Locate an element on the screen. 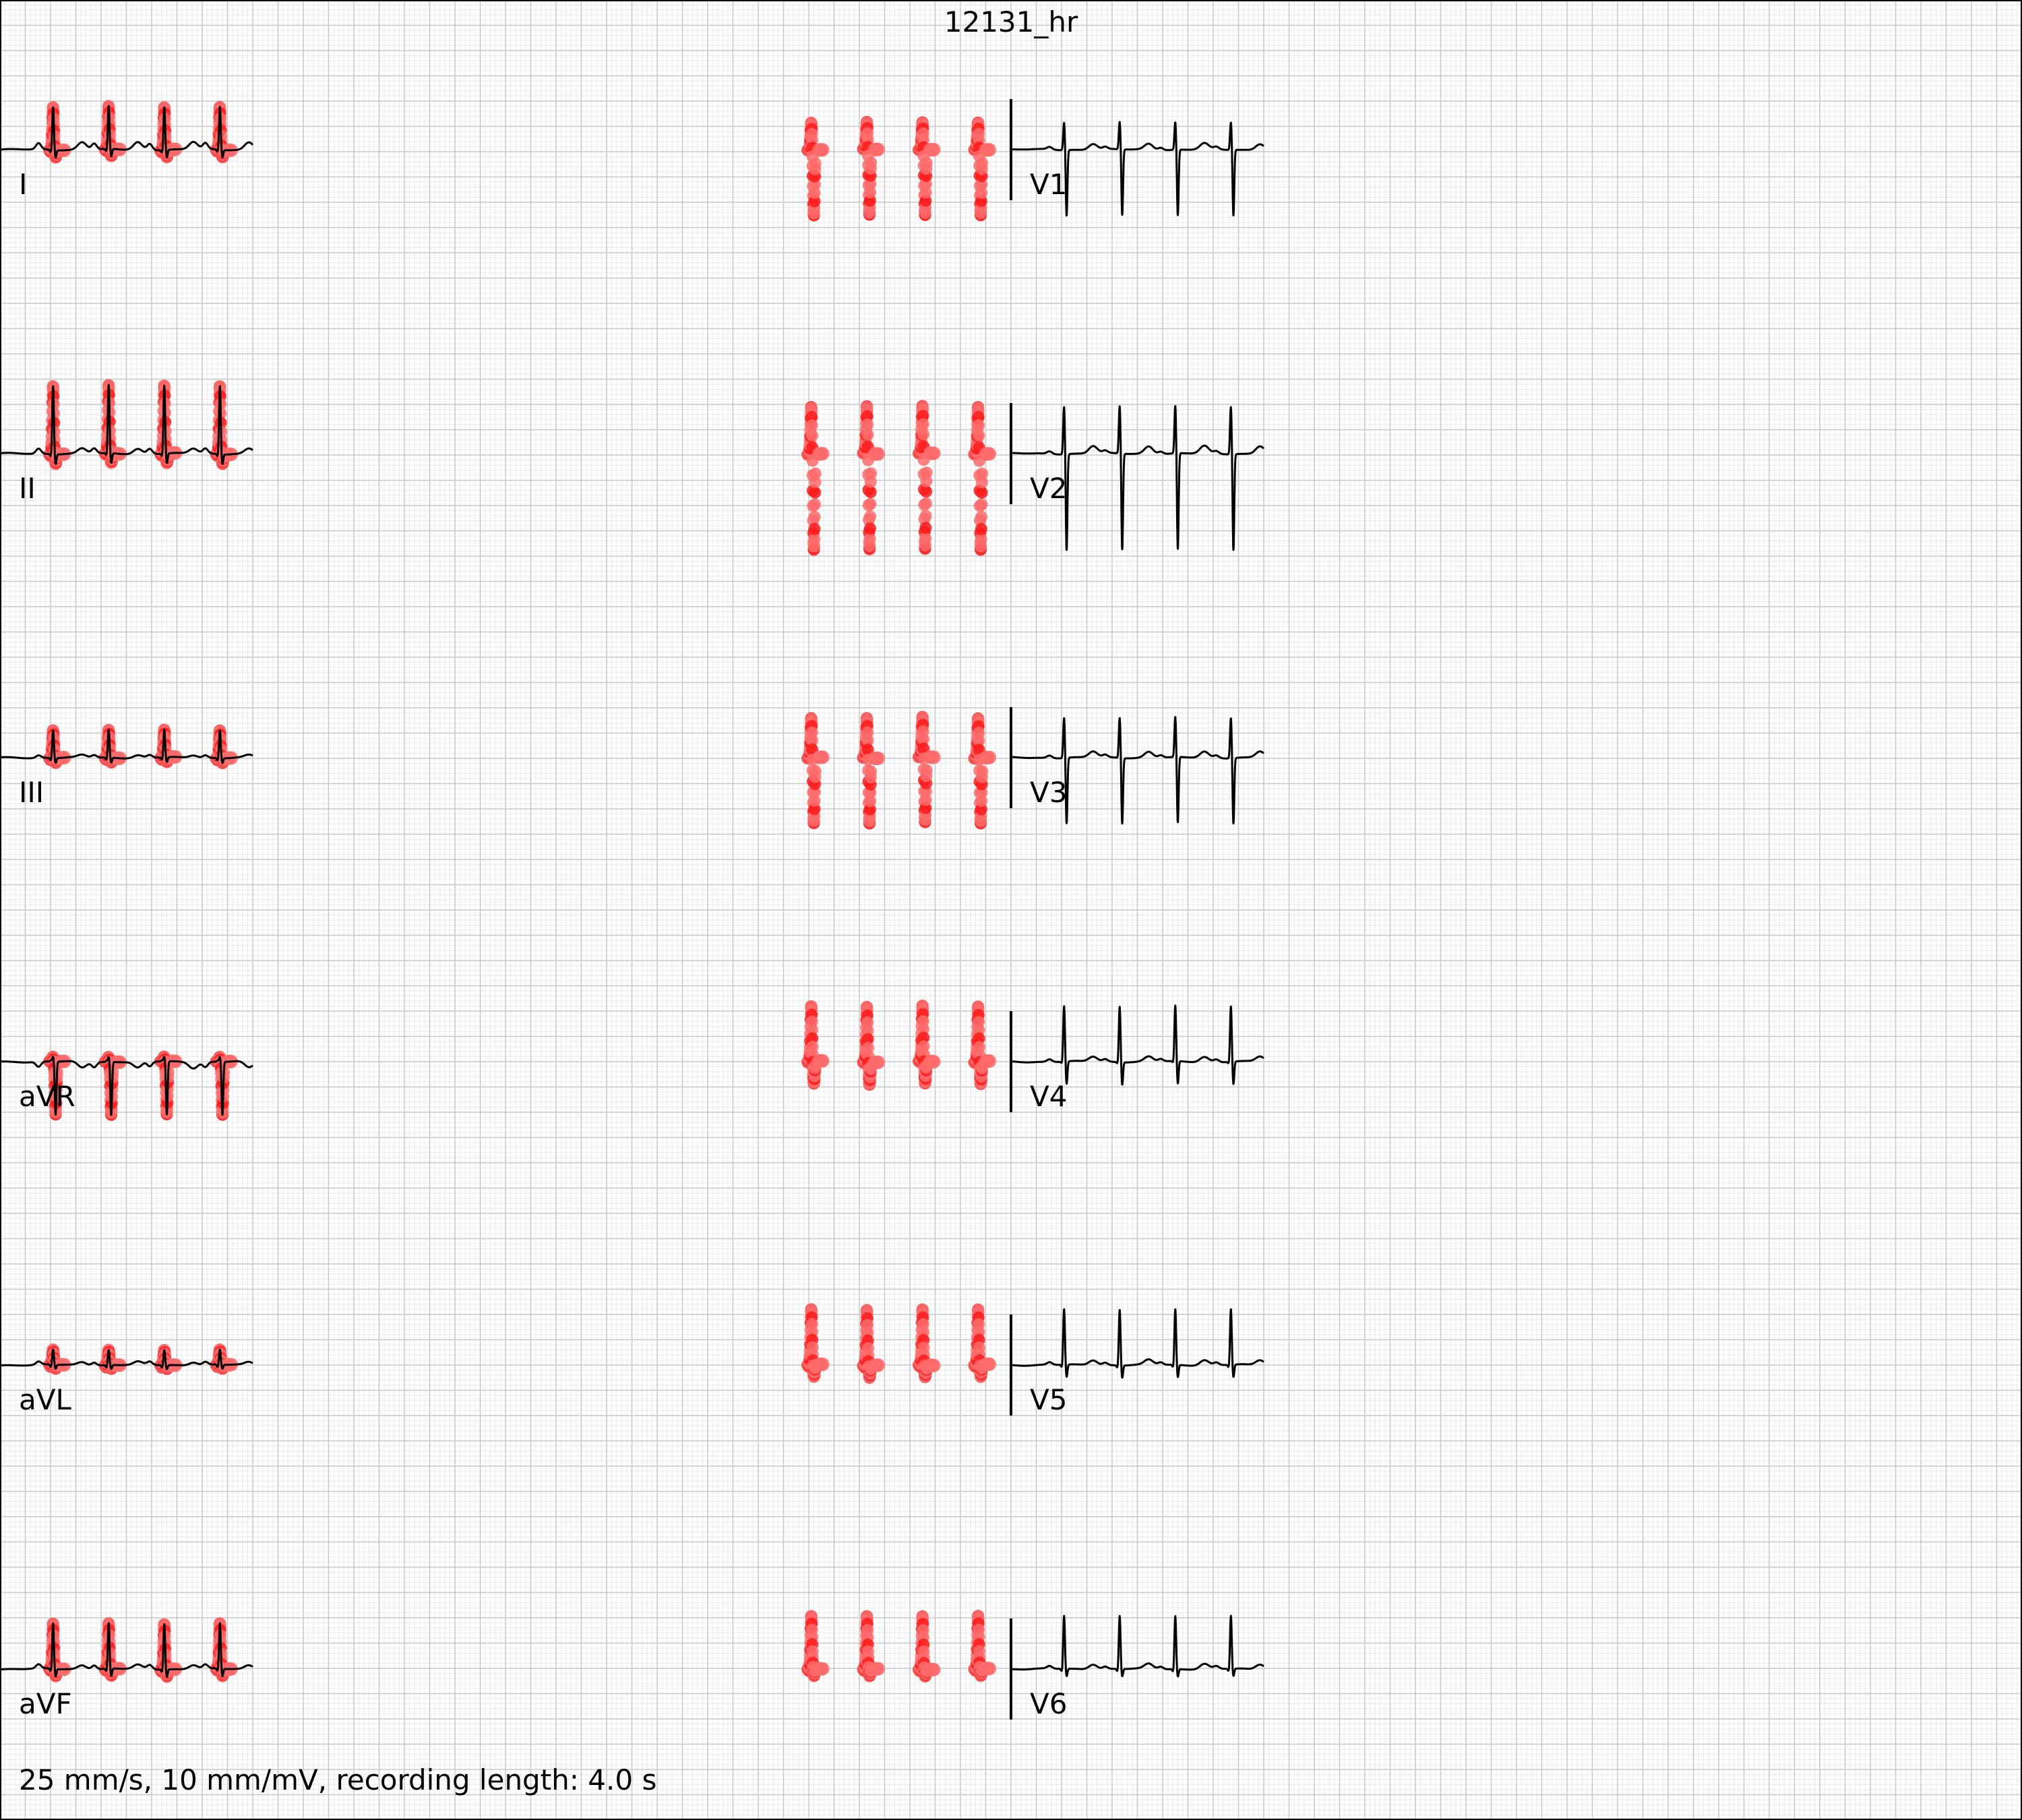  lead-avf: aVF is located at coordinates (127, 1668).